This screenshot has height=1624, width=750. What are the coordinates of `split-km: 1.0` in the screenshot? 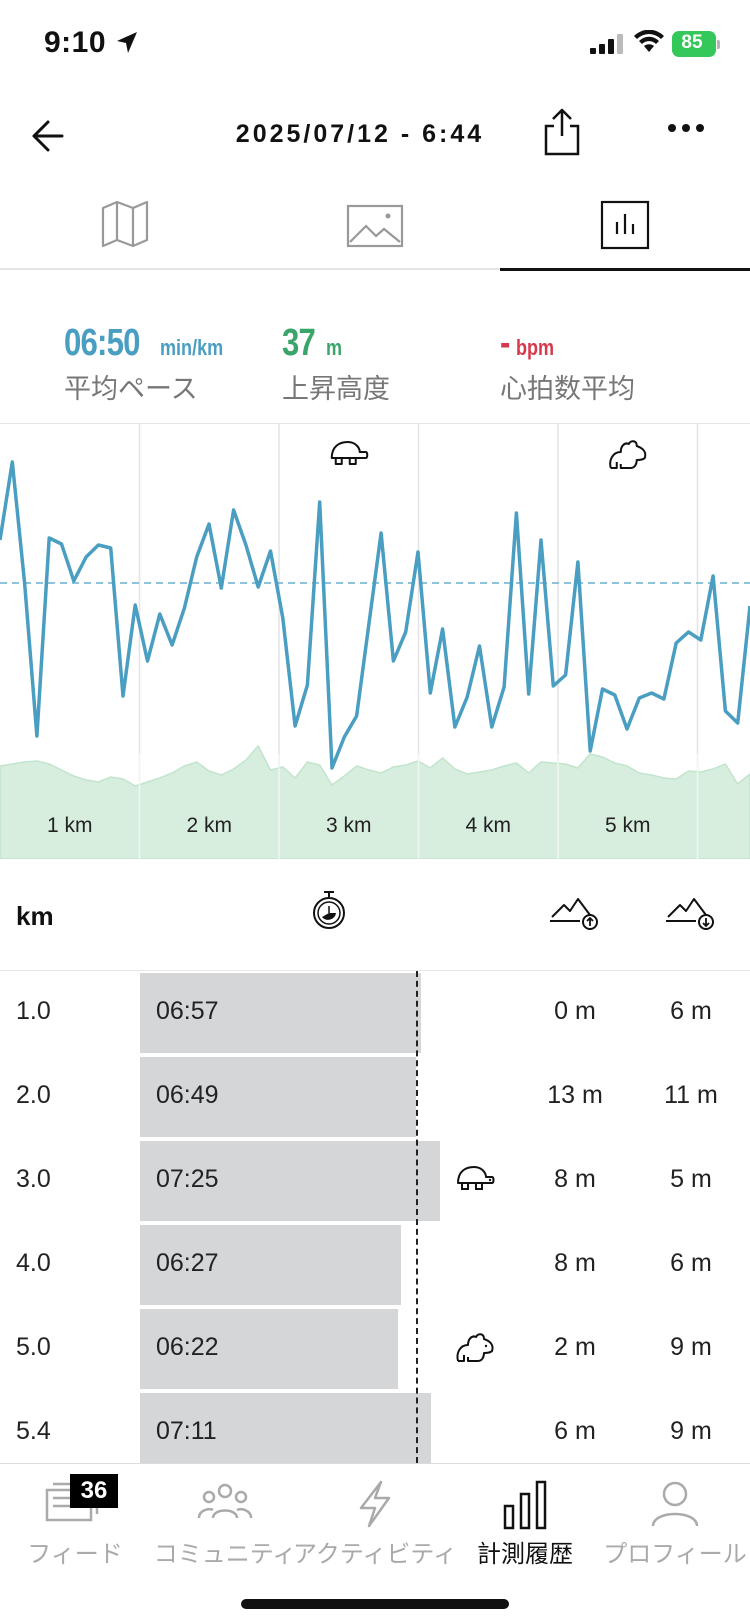 It's located at (33, 1011).